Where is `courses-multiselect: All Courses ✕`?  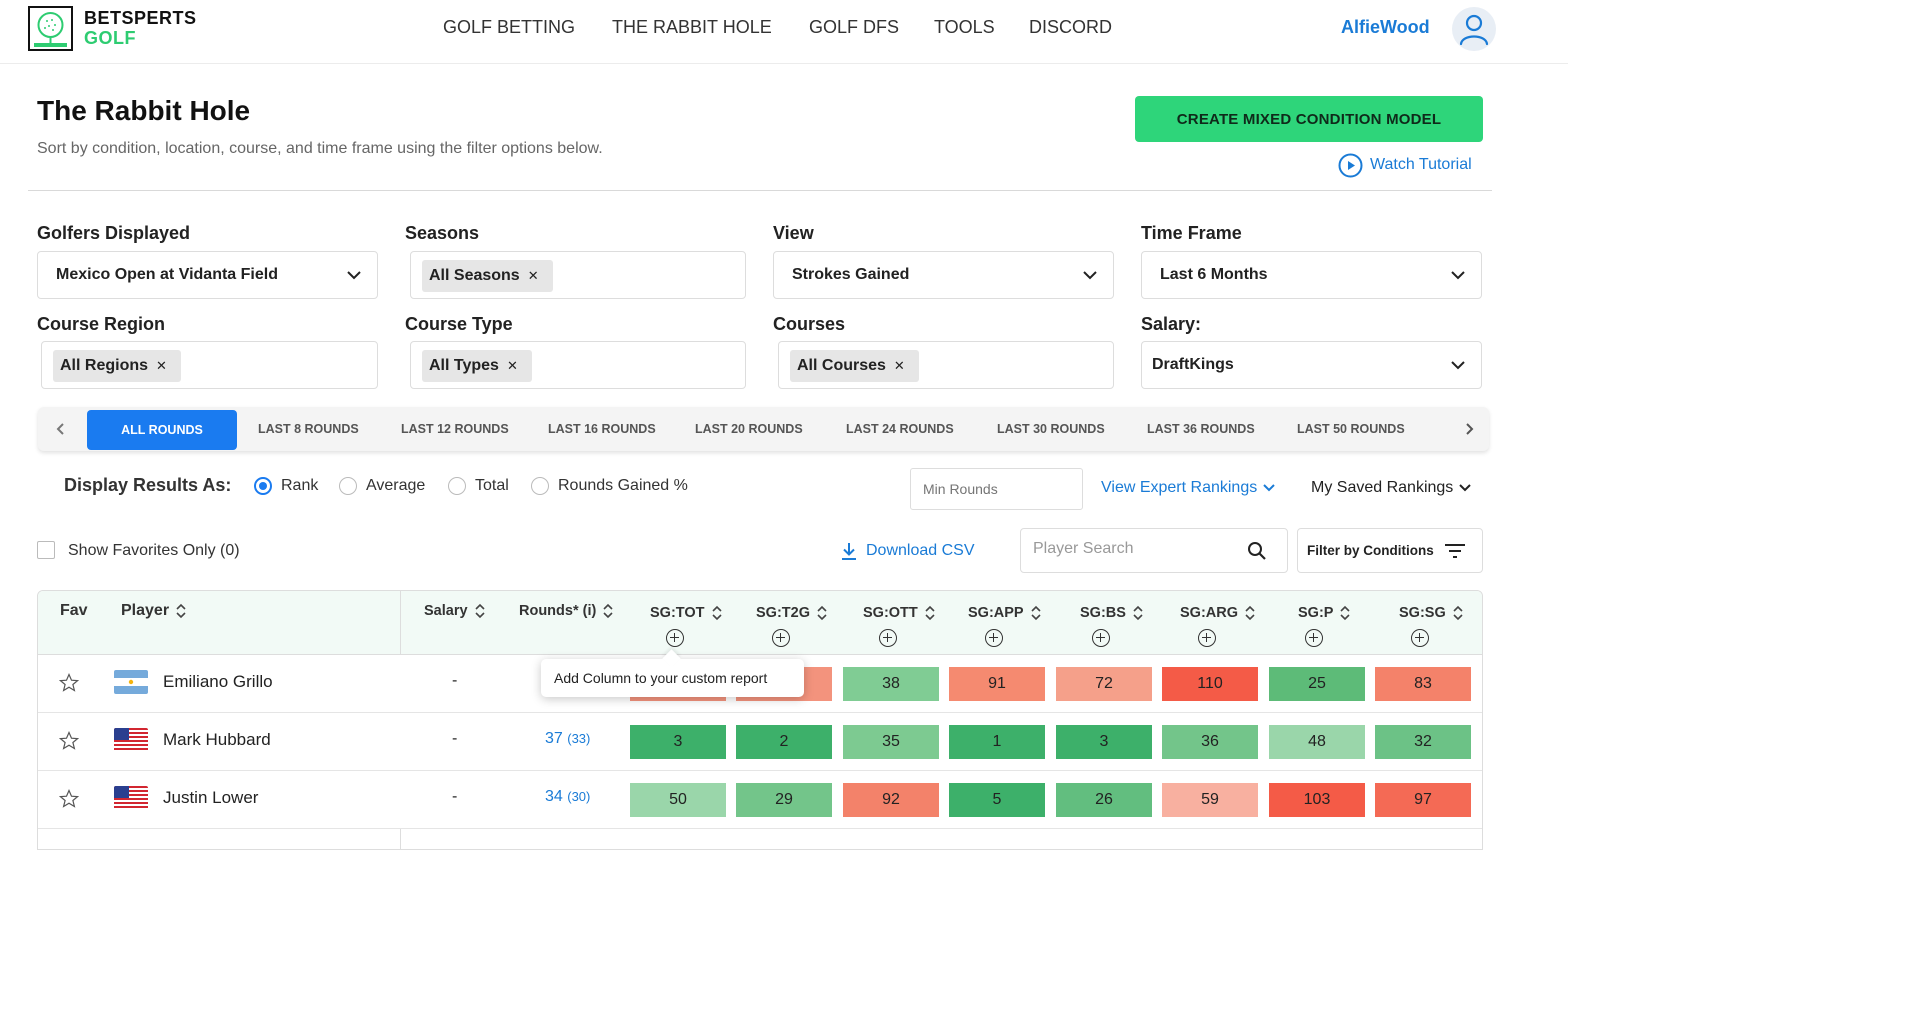
courses-multiselect: All Courses ✕ is located at coordinates (946, 365).